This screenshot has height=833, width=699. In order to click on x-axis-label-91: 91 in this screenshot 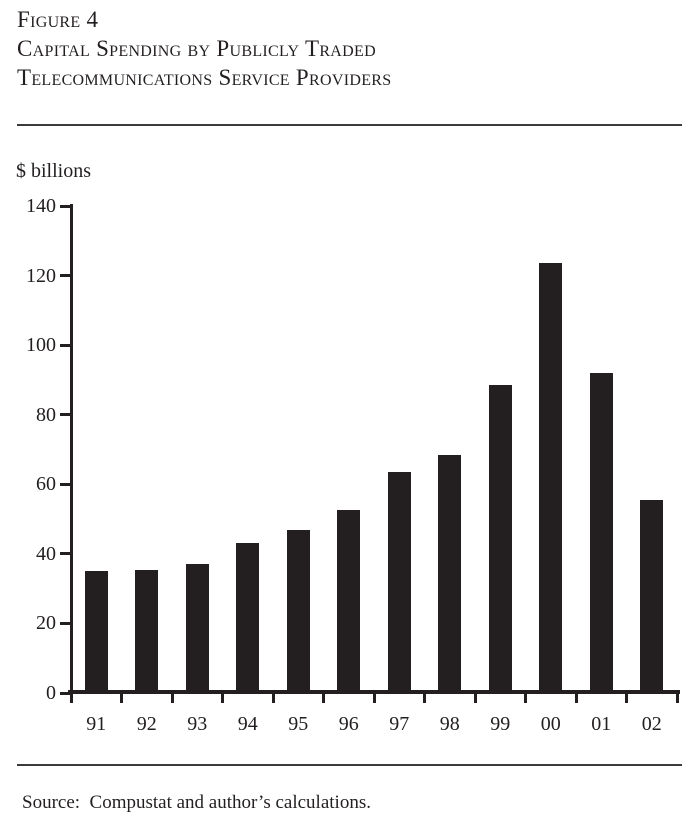, I will do `click(96, 724)`.